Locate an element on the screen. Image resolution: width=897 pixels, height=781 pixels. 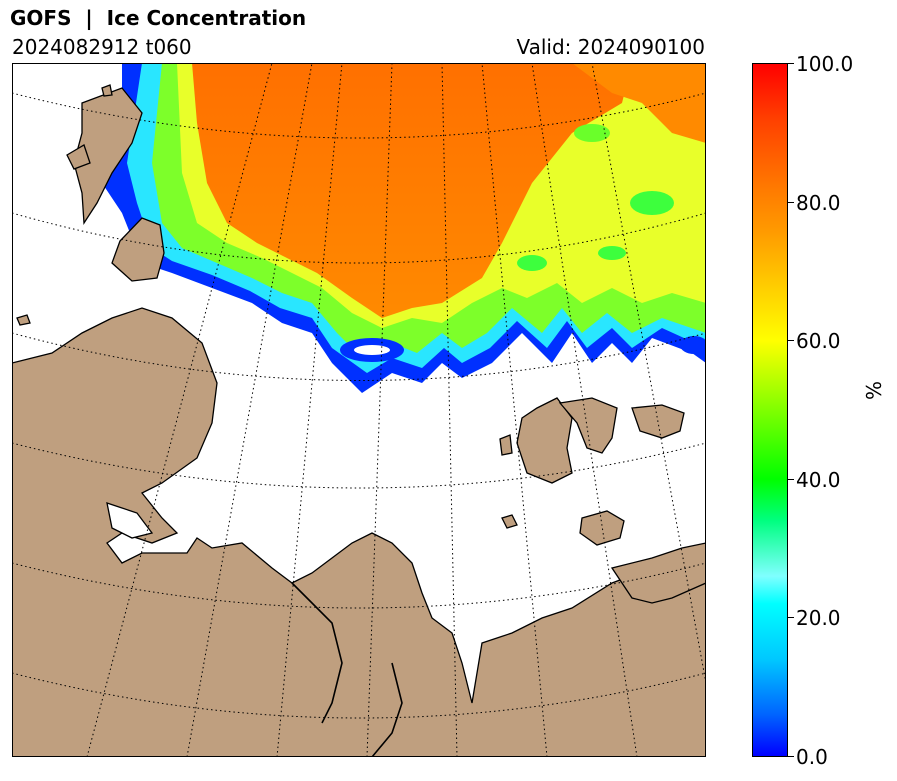
colorbar-tick-label: 80.0 is located at coordinates (818, 203).